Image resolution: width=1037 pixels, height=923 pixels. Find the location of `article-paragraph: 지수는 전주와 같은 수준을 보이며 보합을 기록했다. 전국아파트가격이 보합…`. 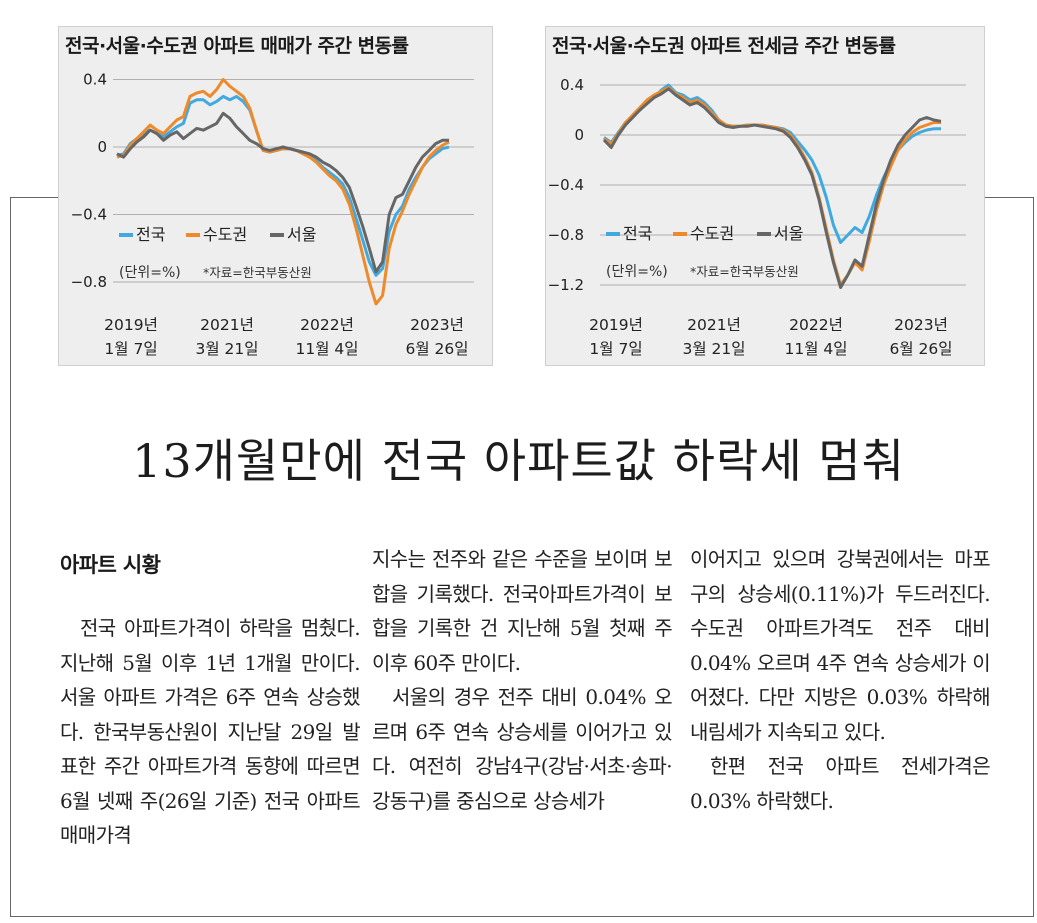

article-paragraph: 지수는 전주와 같은 수준을 보이며 보합을 기록했다. 전국아파트가격이 보합… is located at coordinates (522, 611).